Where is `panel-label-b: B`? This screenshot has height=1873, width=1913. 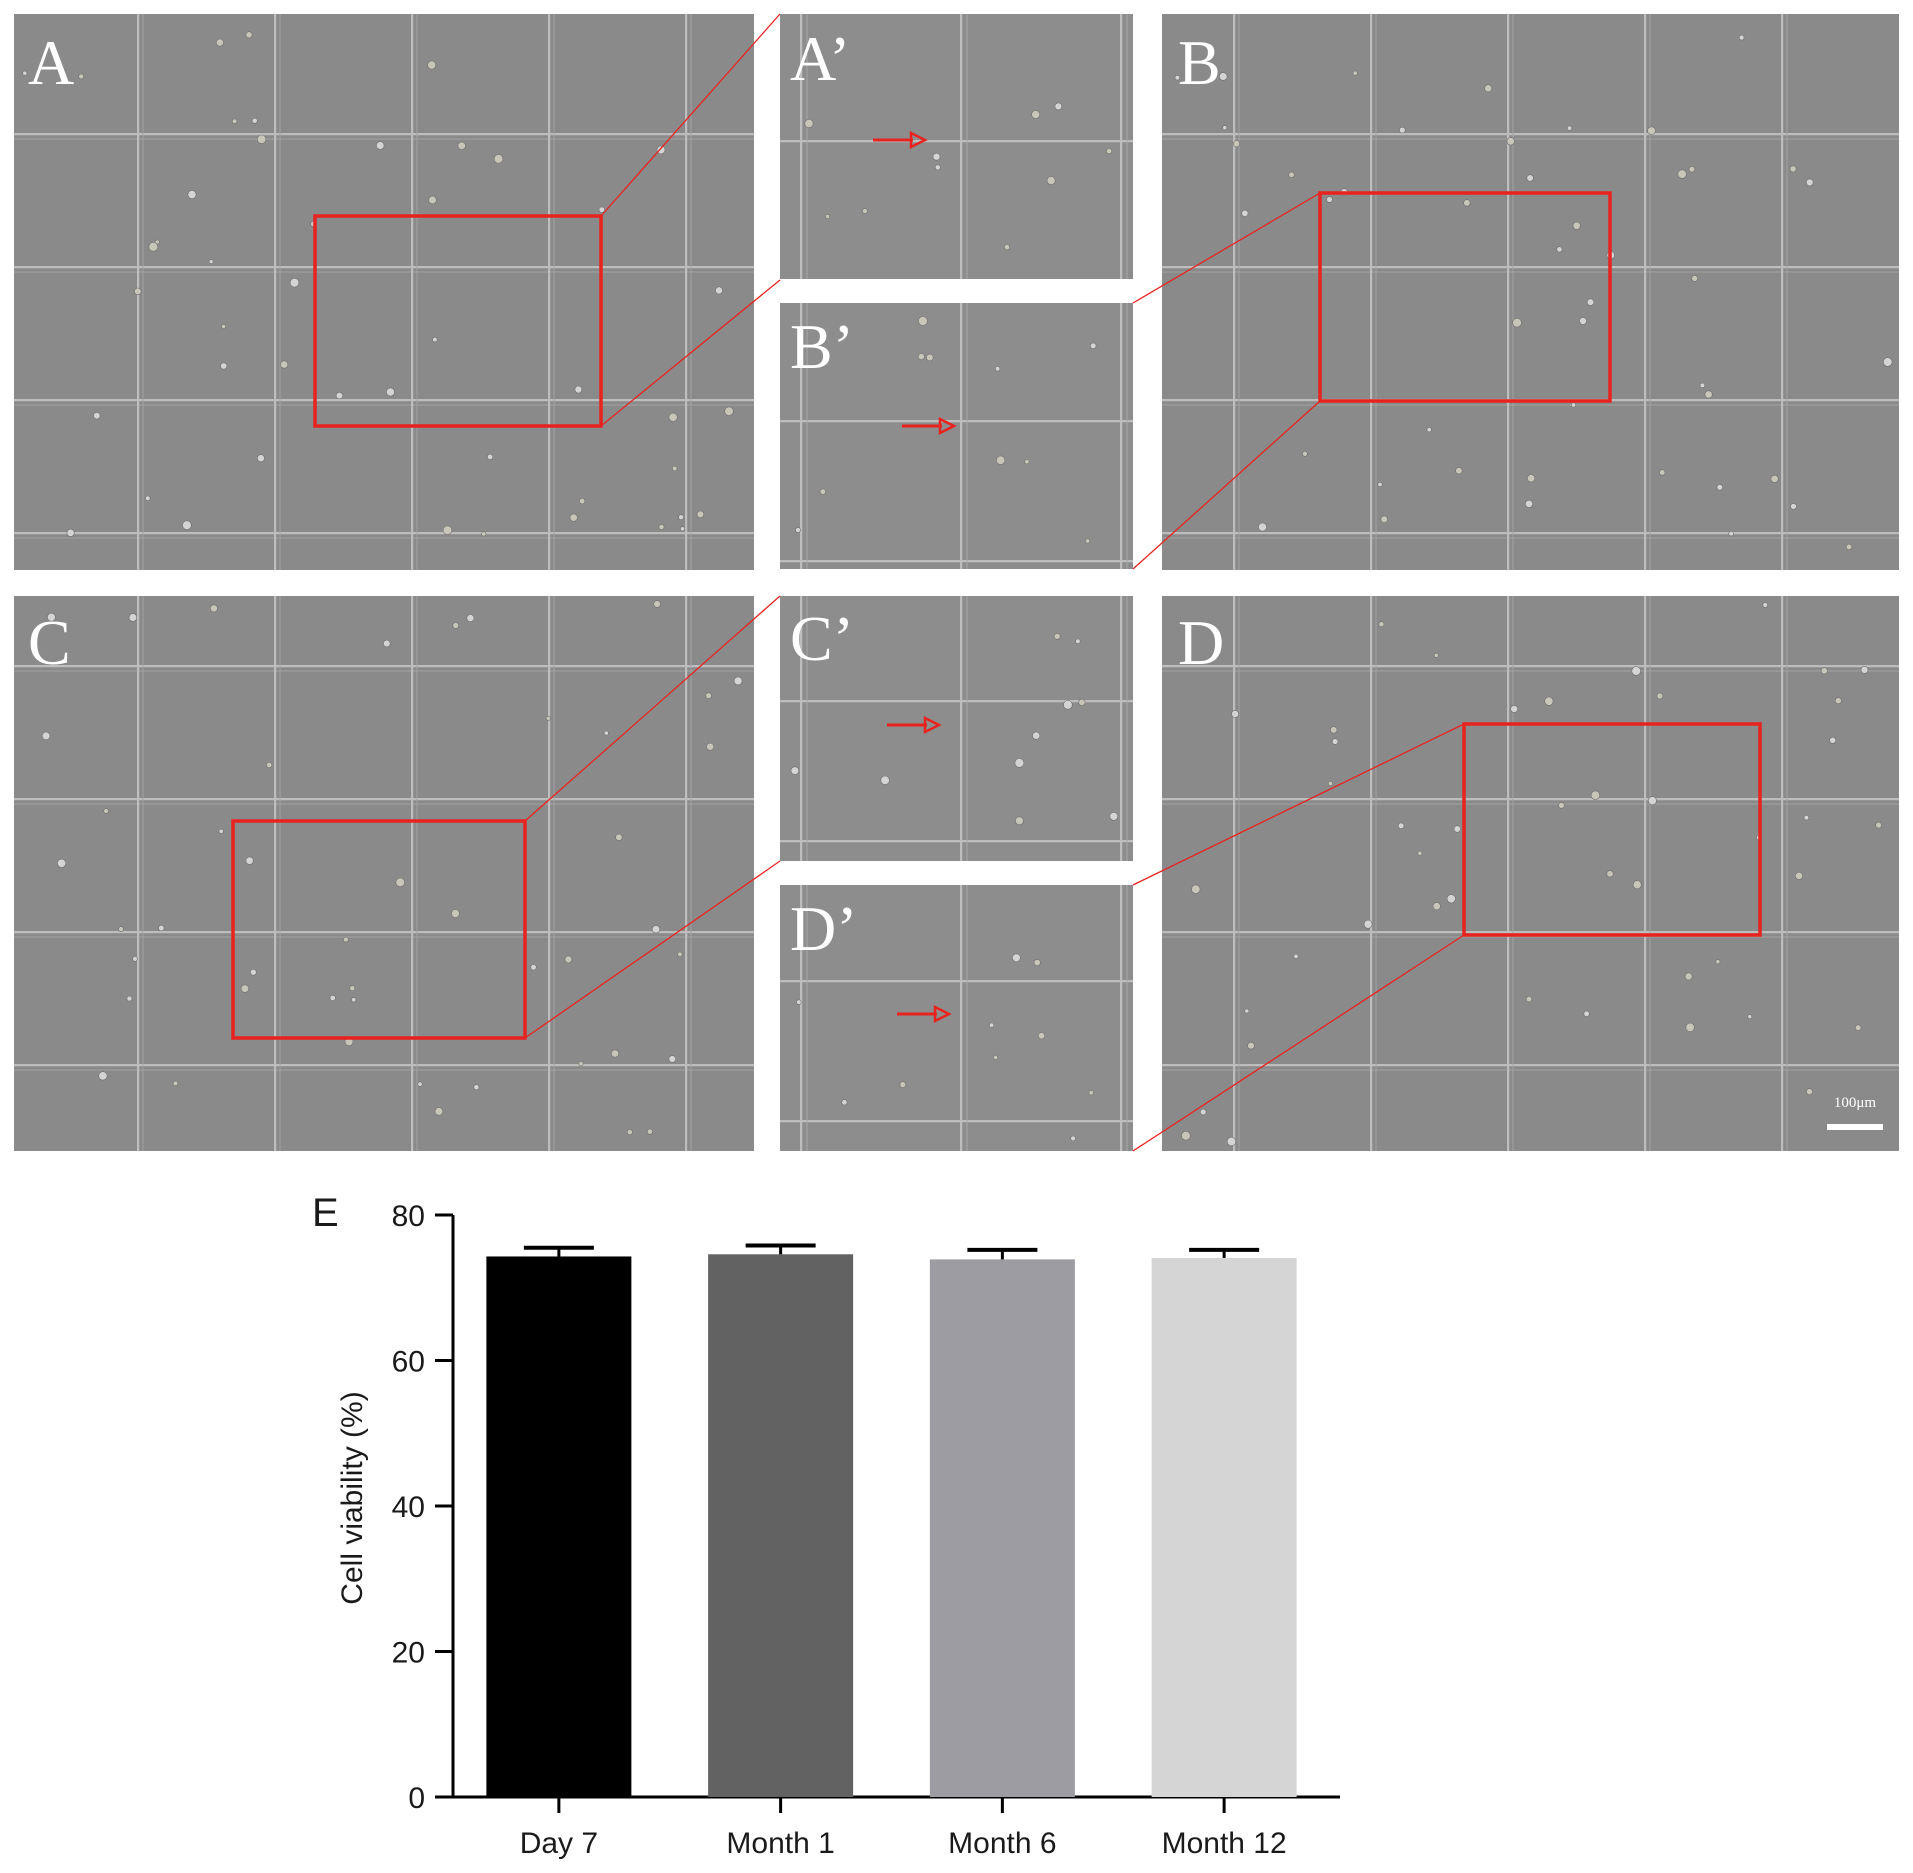 panel-label-b: B is located at coordinates (1199, 62).